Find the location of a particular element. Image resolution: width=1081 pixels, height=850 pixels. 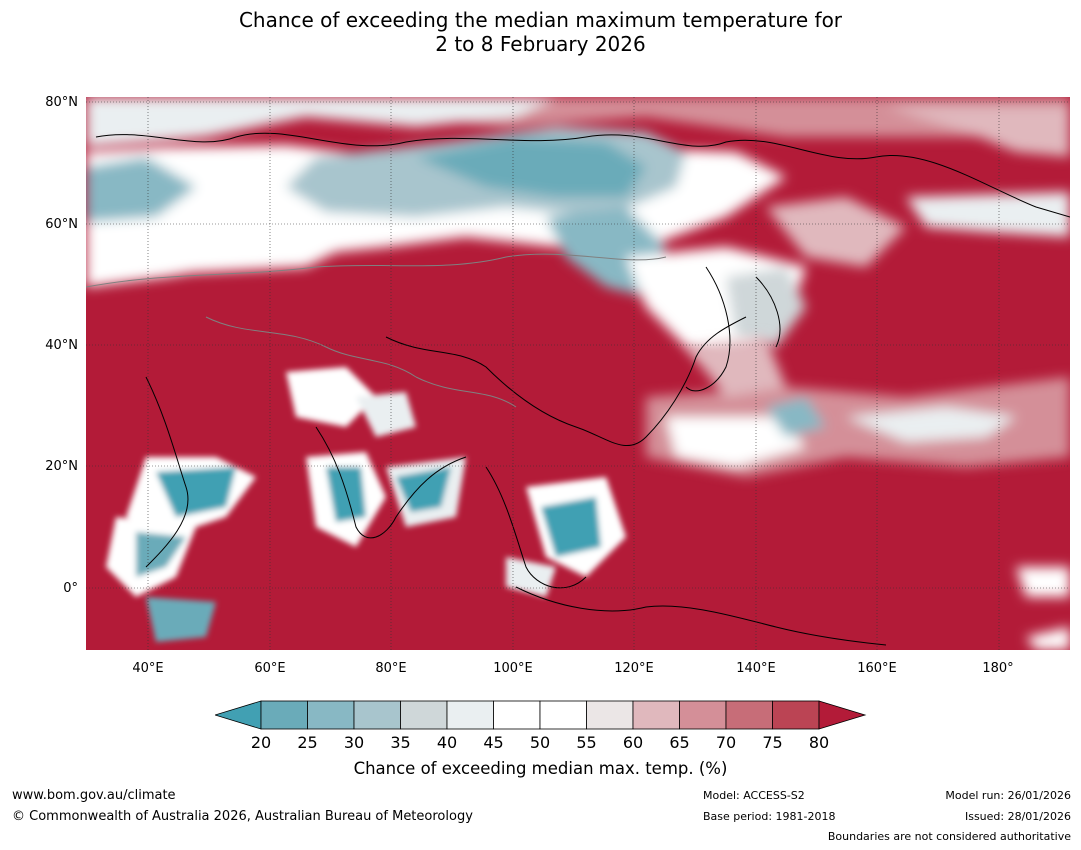

footer-model: Model: ACCESS-S2 is located at coordinates (754, 795).